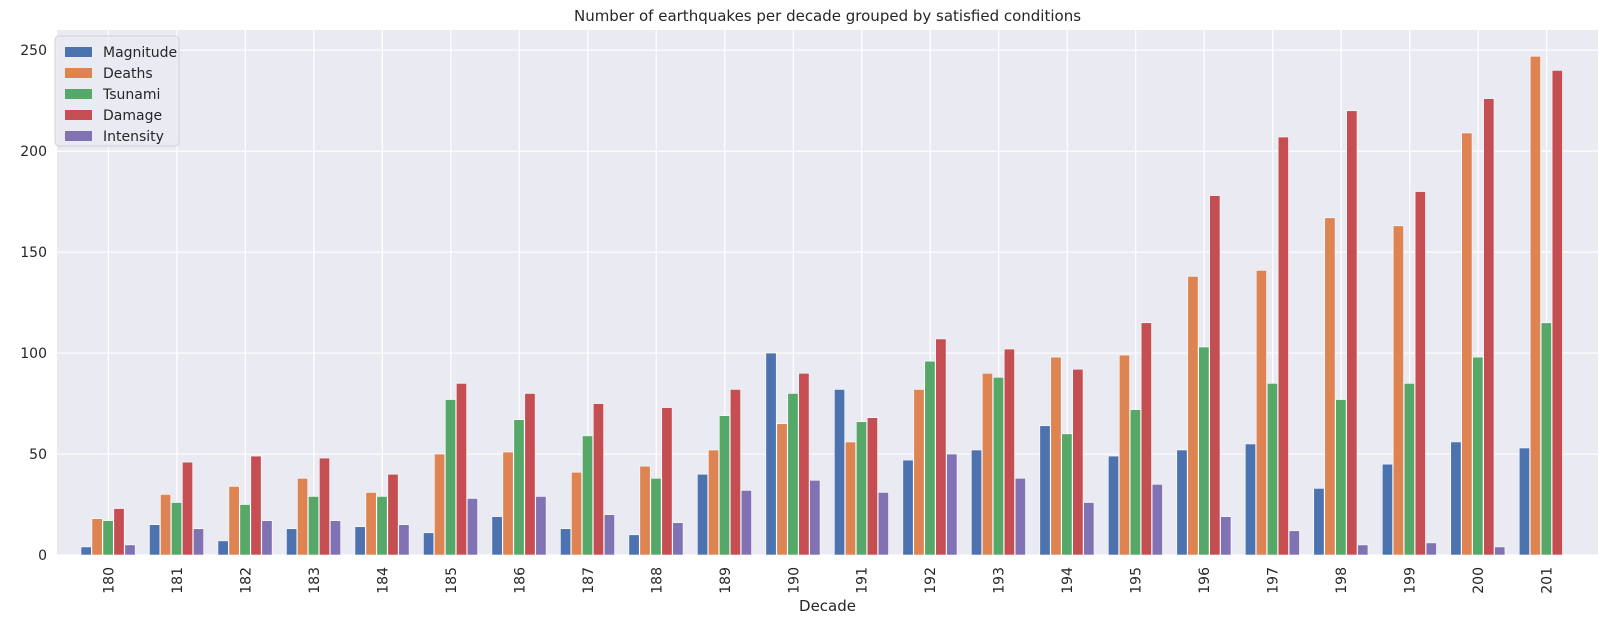 The image size is (1608, 638). Describe the element at coordinates (132, 116) in the screenshot. I see `legend-label-damage: Damage` at that location.